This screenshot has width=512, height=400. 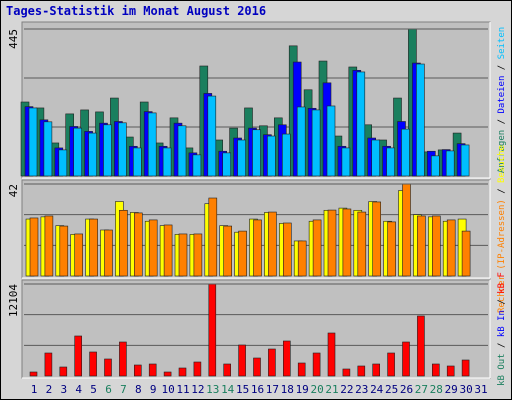 What do you see at coordinates (346, 389) in the screenshot?
I see `x-tick-label: 22` at bounding box center [346, 389].